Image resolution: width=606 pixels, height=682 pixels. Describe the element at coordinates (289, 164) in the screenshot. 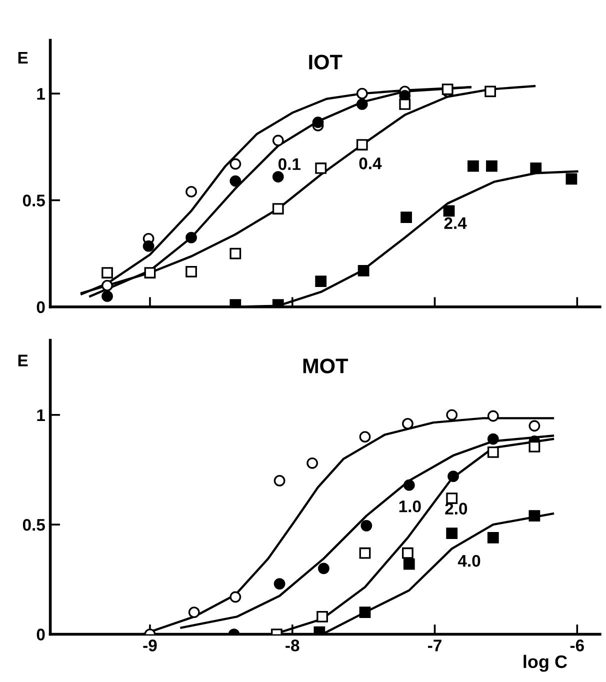

I see `series-label: 0.1` at that location.